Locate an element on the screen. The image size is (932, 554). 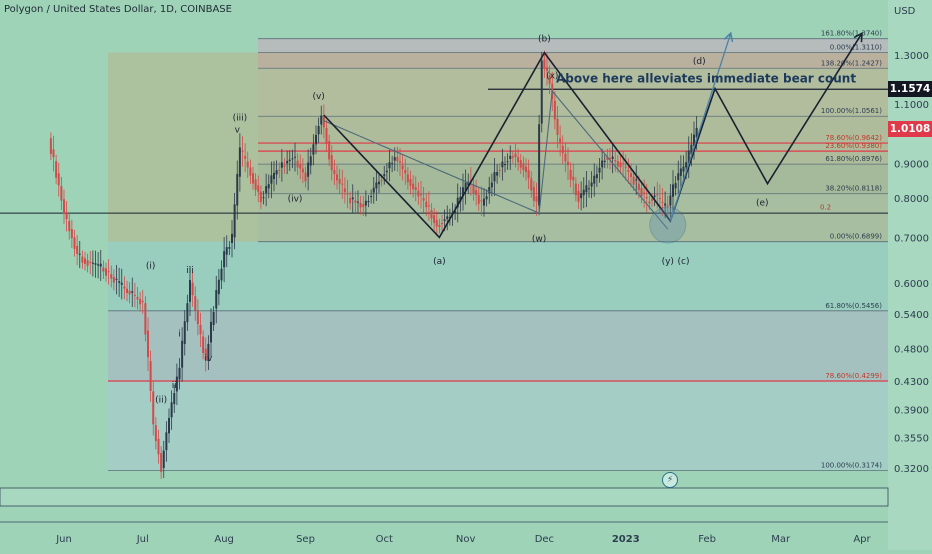
currency-label: USD is located at coordinates (905, 11).